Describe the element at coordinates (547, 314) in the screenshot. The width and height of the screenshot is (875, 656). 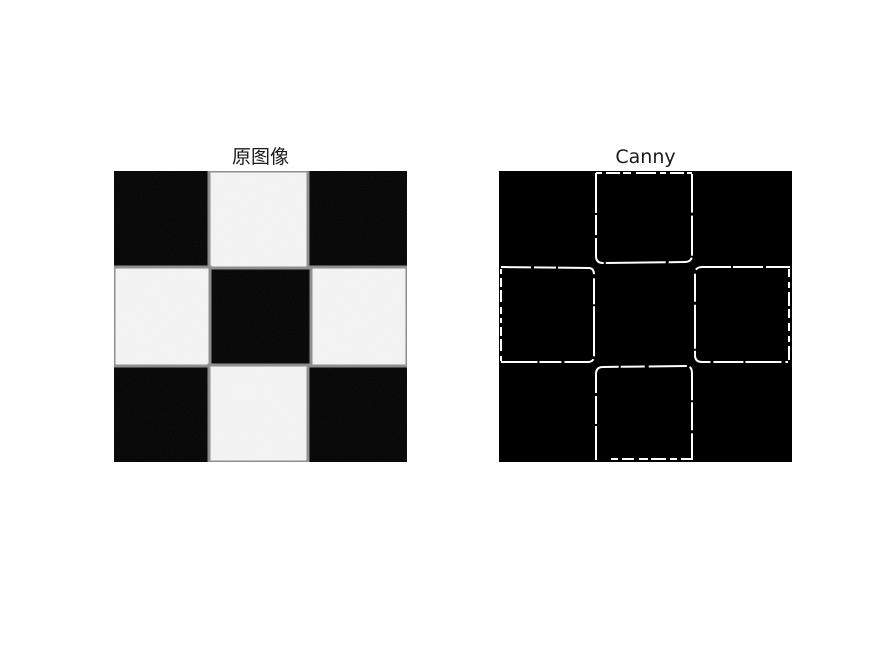
I see `edge-left-cell` at that location.